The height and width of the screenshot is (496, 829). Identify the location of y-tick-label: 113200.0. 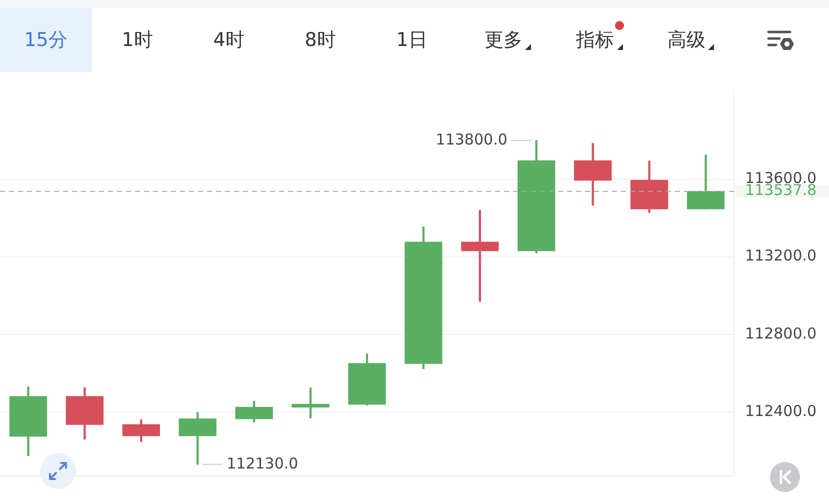
(781, 255).